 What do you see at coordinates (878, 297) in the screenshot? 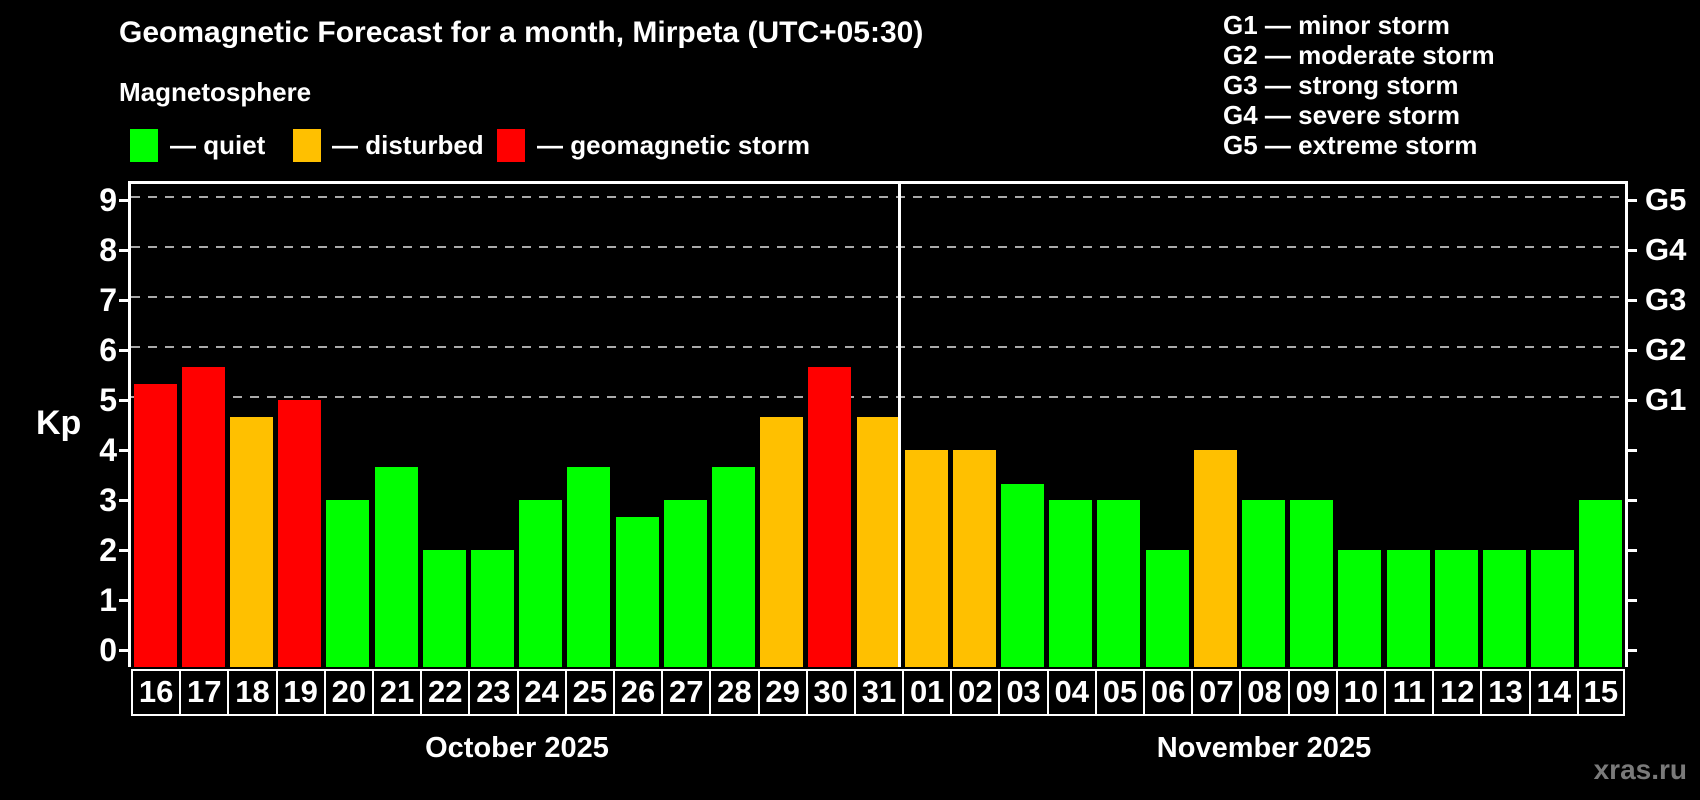
I see `gridline-kp7` at bounding box center [878, 297].